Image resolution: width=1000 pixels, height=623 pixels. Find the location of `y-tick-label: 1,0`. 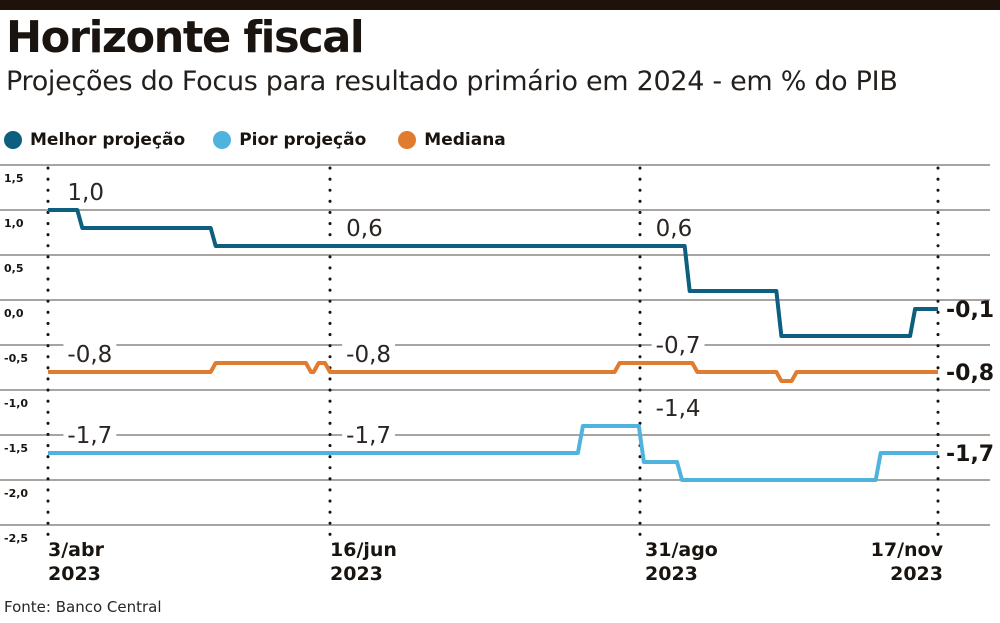

y-tick-label: 1,0 is located at coordinates (14, 223).